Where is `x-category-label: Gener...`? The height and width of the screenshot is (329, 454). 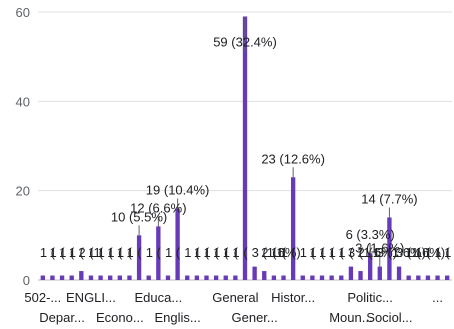 x-category-label: Gener... is located at coordinates (255, 317).